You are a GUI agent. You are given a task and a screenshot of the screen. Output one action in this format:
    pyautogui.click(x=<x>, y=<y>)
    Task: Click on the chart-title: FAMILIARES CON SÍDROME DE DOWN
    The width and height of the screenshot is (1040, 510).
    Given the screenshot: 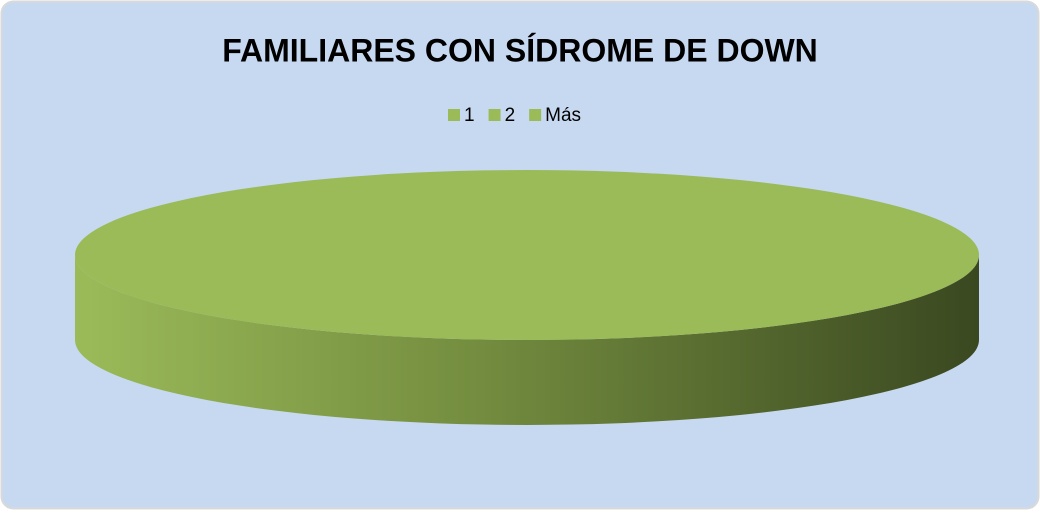 What is the action you would take?
    pyautogui.click(x=520, y=50)
    